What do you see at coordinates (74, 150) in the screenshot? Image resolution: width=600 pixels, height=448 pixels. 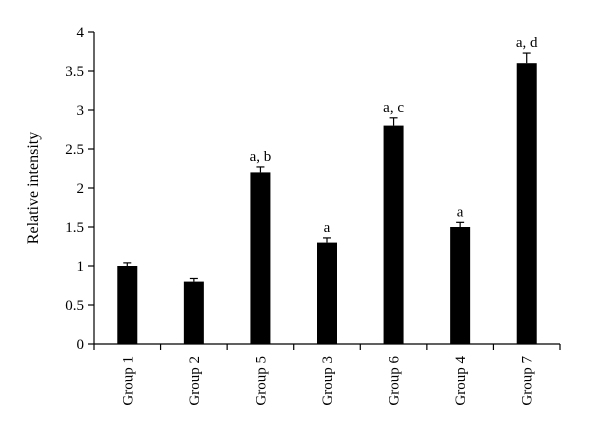 I see `y-tick-label: 2.5` at bounding box center [74, 150].